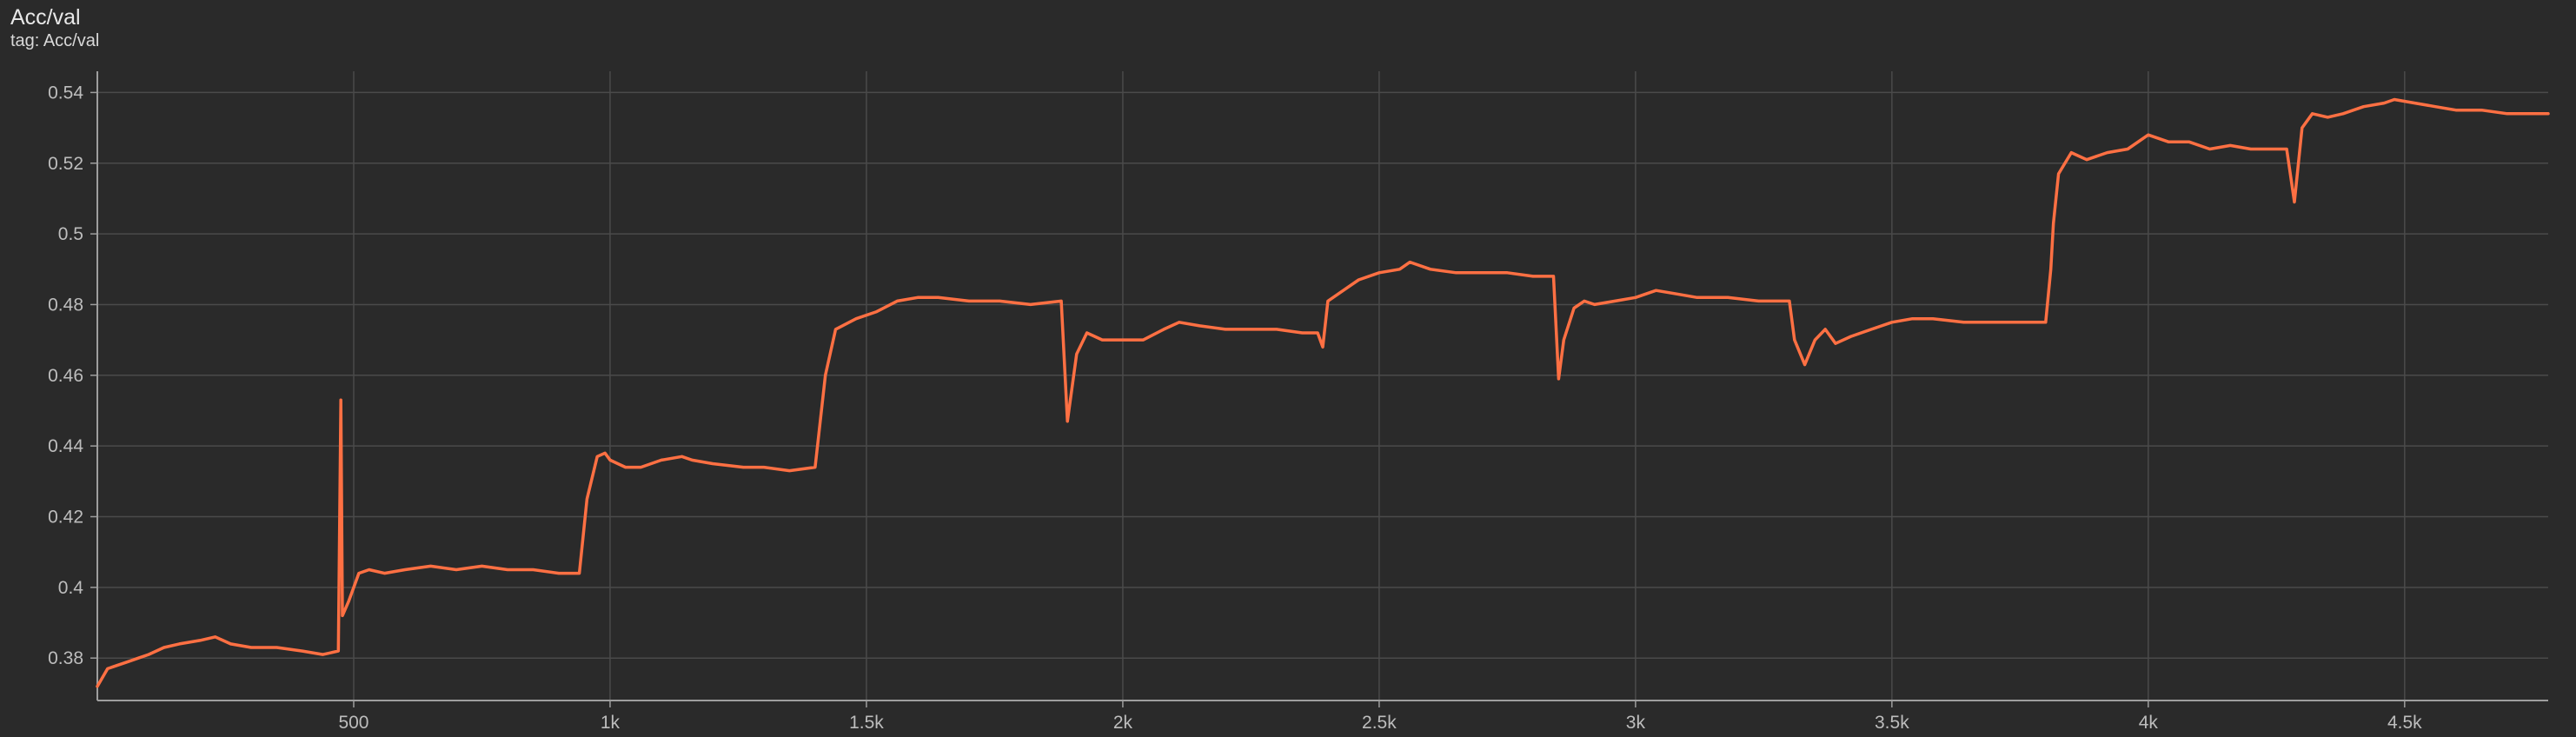  I want to click on x-tick-label: 1.5k, so click(866, 723).